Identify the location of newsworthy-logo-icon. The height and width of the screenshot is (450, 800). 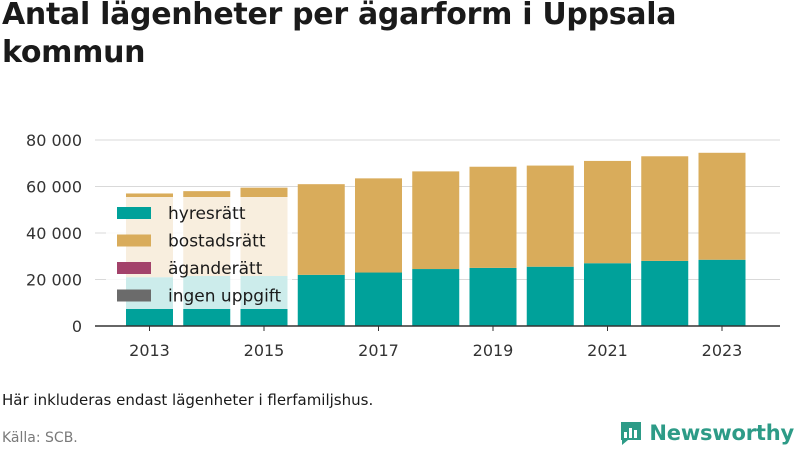
(631, 433).